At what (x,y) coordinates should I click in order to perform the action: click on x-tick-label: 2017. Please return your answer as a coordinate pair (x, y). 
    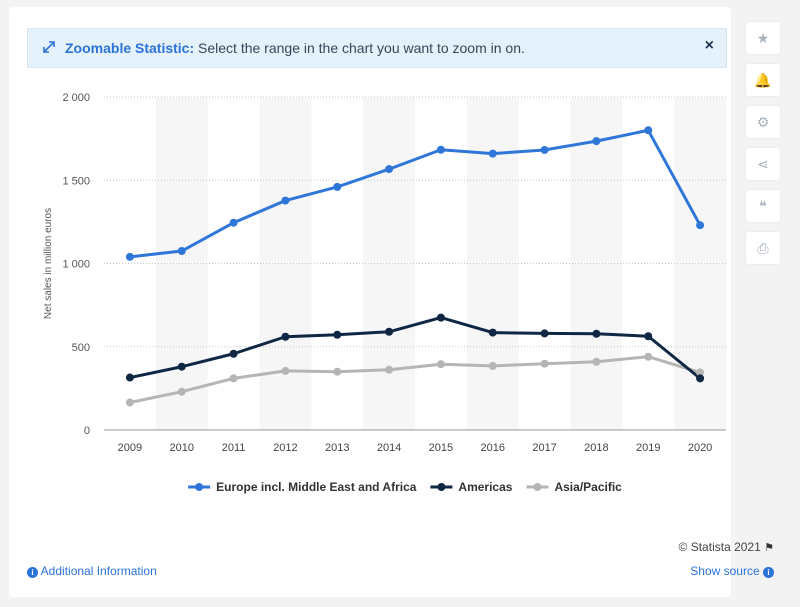
    Looking at the image, I should click on (544, 448).